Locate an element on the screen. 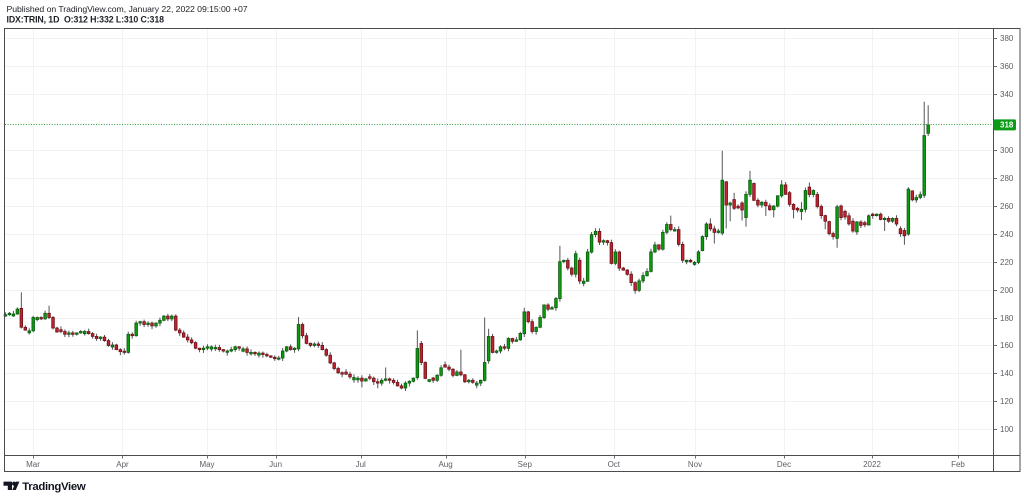  svg-text: 160 is located at coordinates (1007, 345).